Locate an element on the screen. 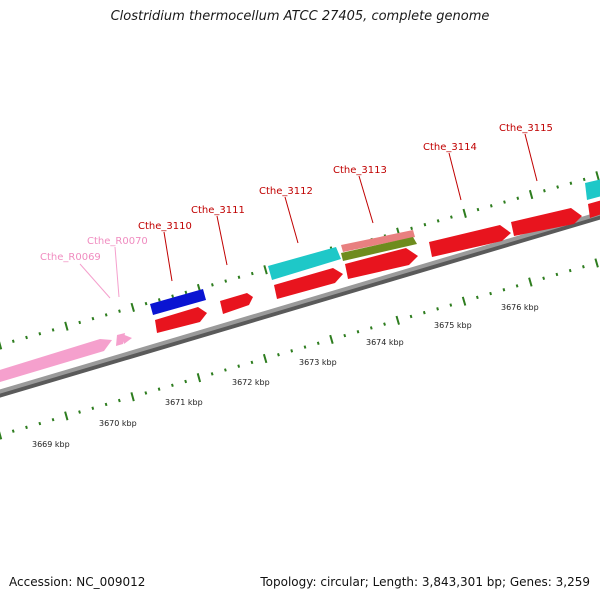  gene-label-r0070: Cthe_R0070 is located at coordinates (117, 241).